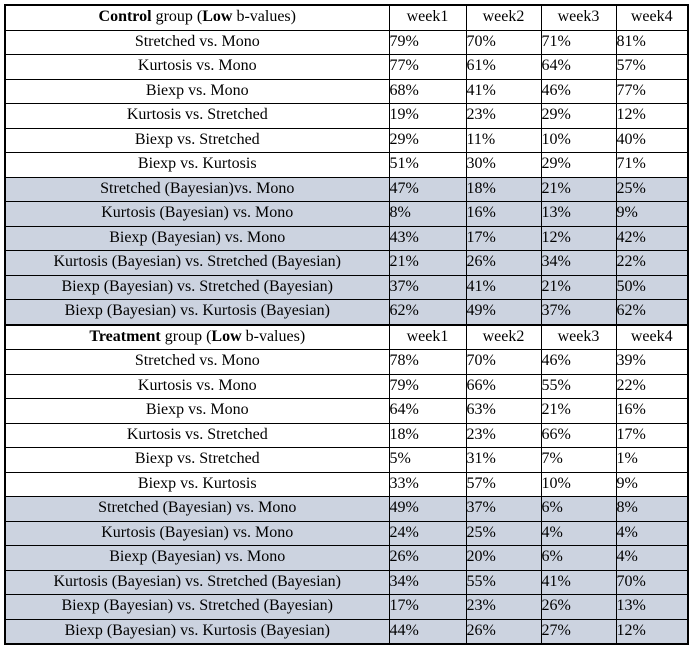 This screenshot has width=690, height=645. Describe the element at coordinates (427, 116) in the screenshot. I see `value-cell: 19%` at that location.